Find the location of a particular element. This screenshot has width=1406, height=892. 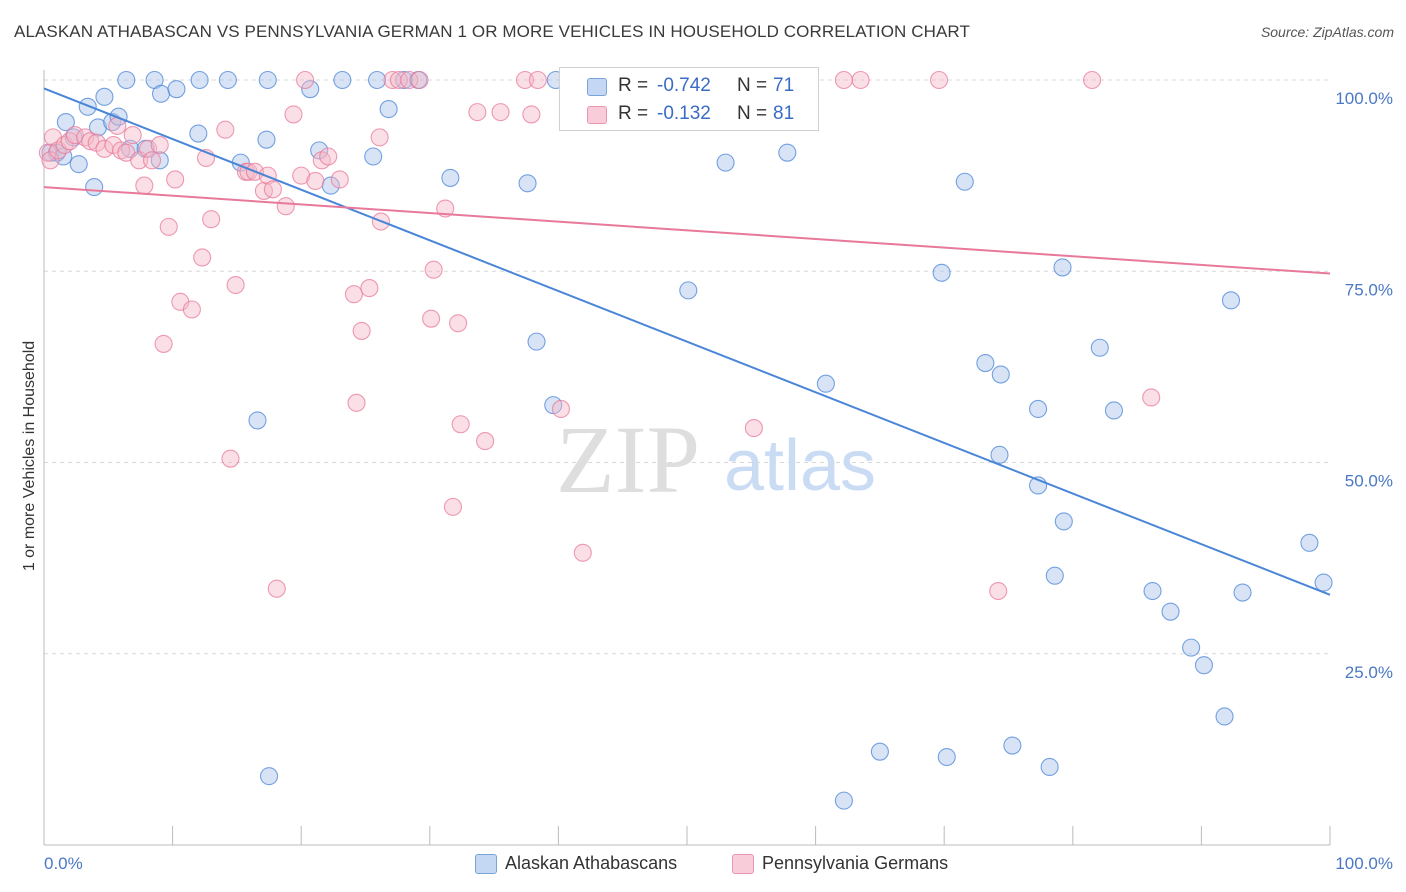

legend-swatch-pennsylvania is located at coordinates (597, 115).